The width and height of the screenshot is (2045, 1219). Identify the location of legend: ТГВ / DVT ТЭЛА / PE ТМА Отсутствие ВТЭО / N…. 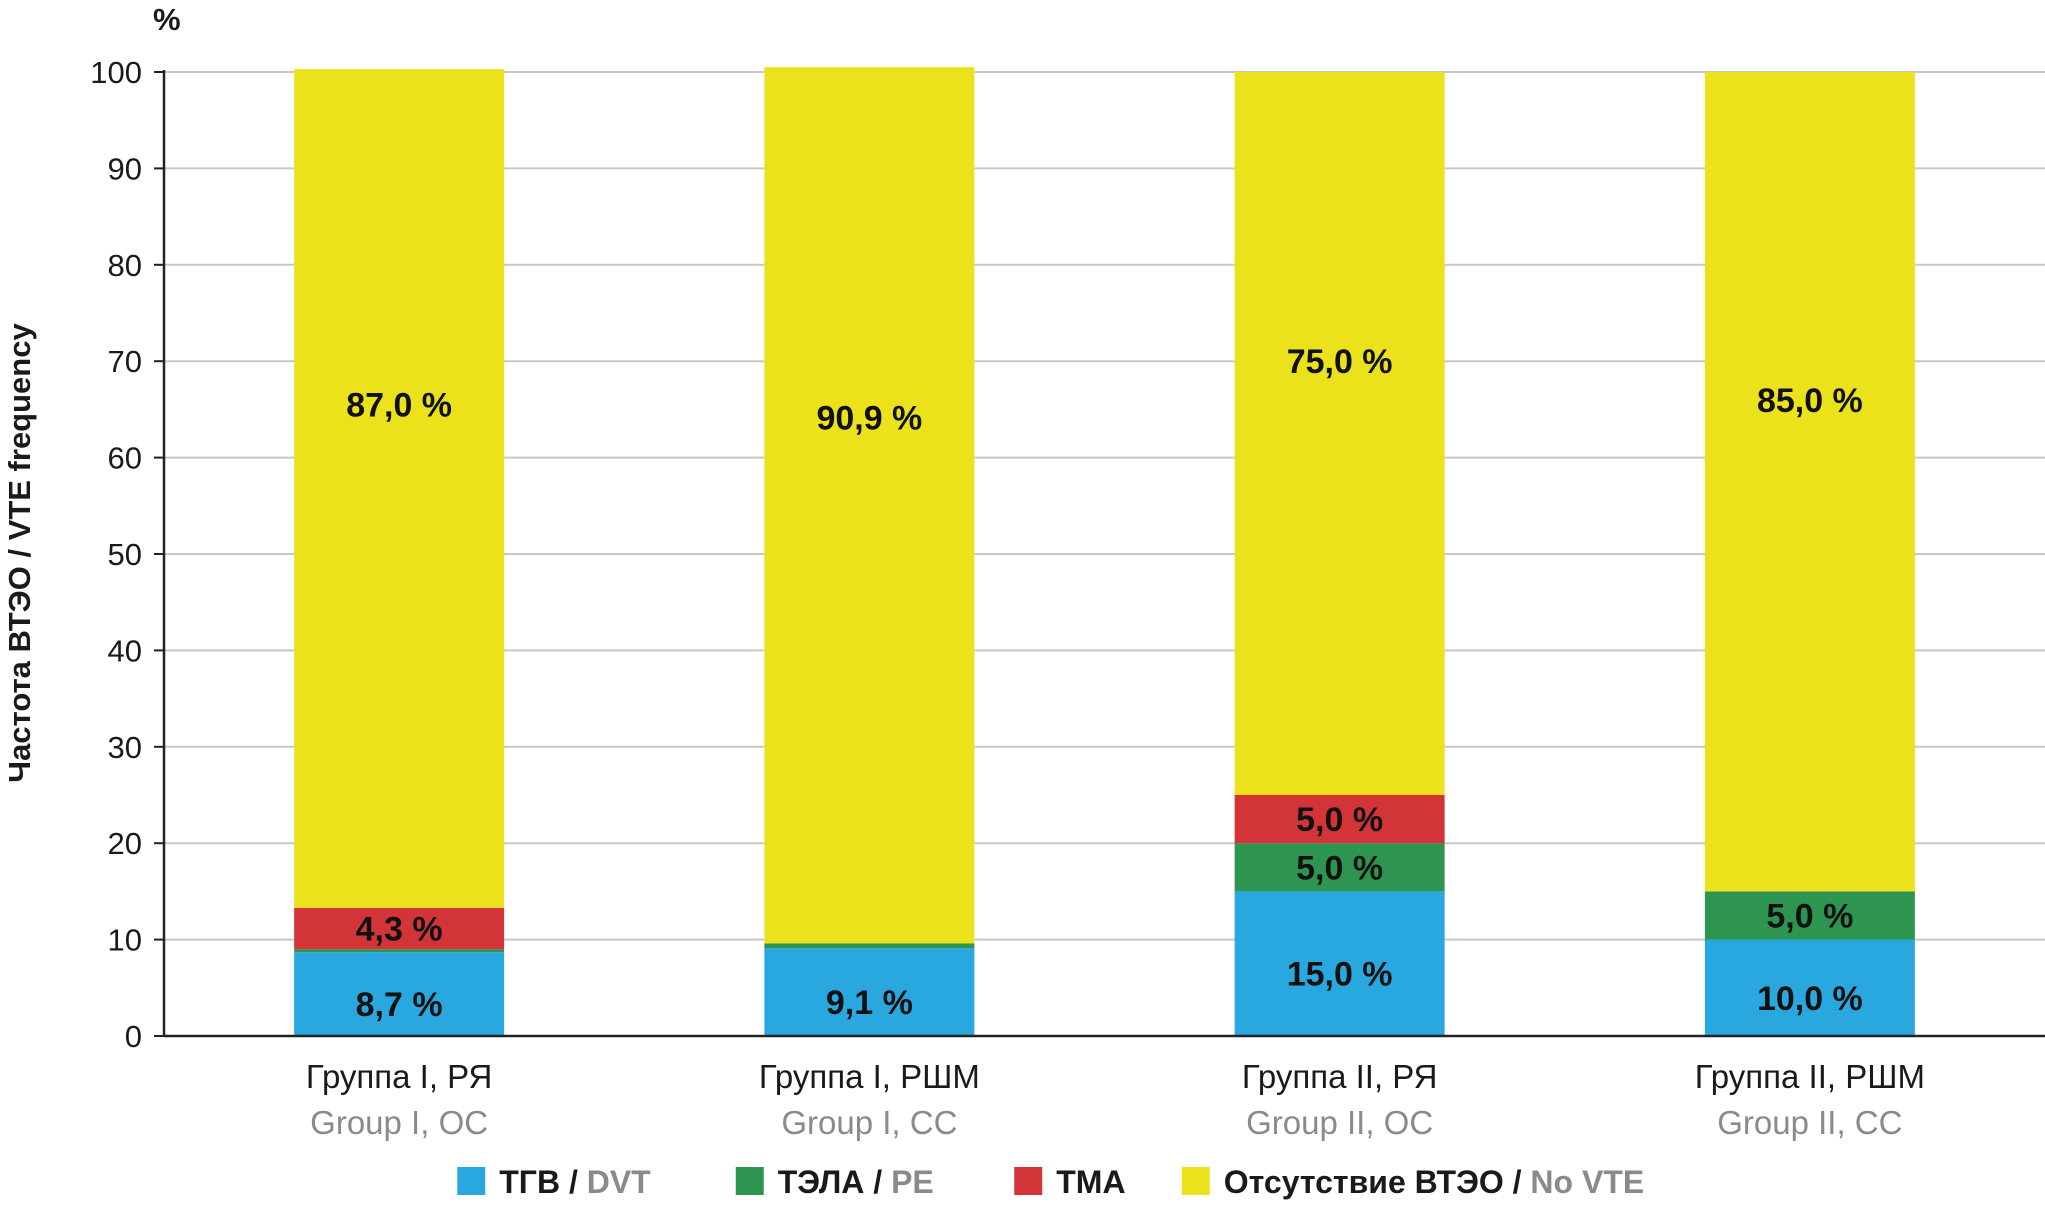
(1050, 1182).